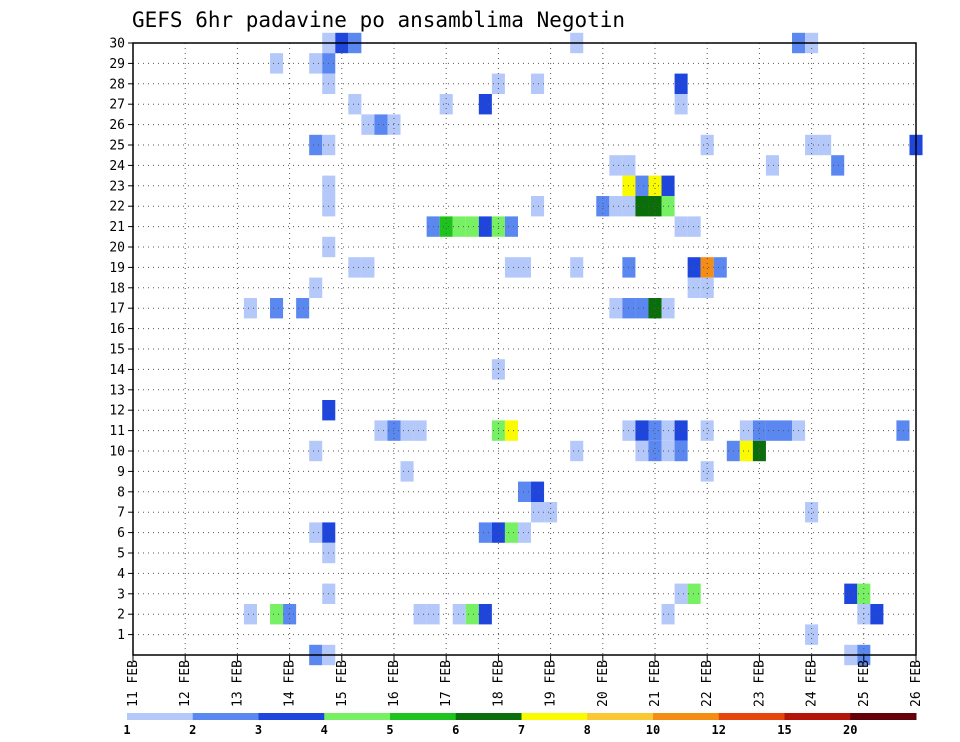  I want to click on y-tick-label: 15, so click(117, 350).